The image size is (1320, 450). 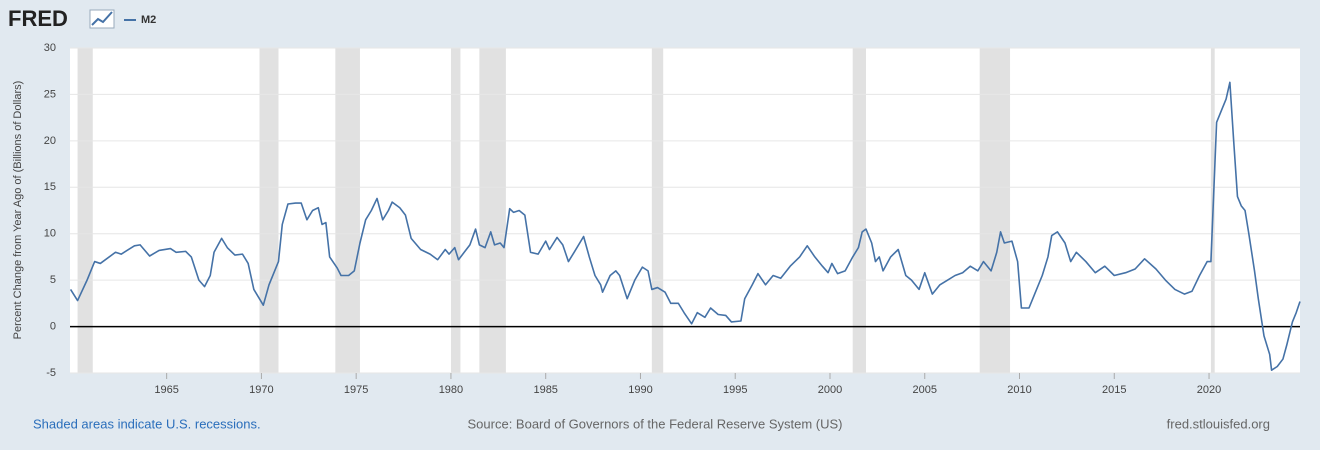 What do you see at coordinates (148, 20) in the screenshot?
I see `legend-label: M2` at bounding box center [148, 20].